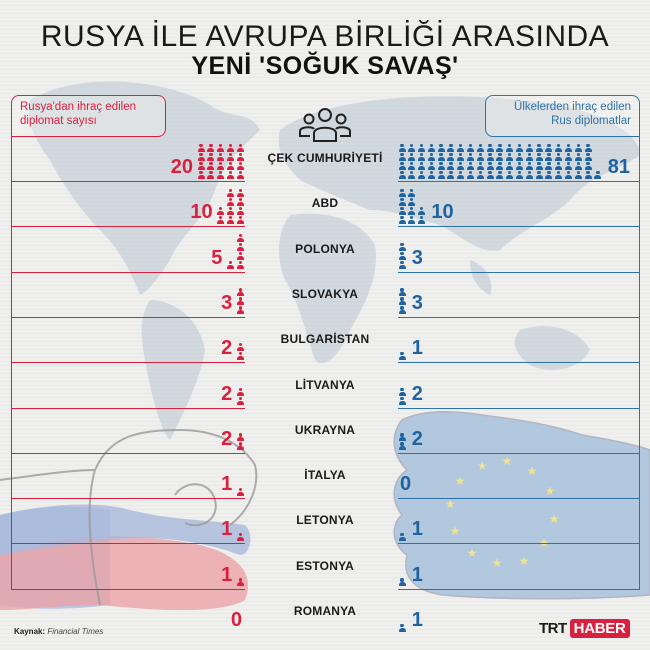  I want to click on country-label: POLONYA, so click(325, 248).